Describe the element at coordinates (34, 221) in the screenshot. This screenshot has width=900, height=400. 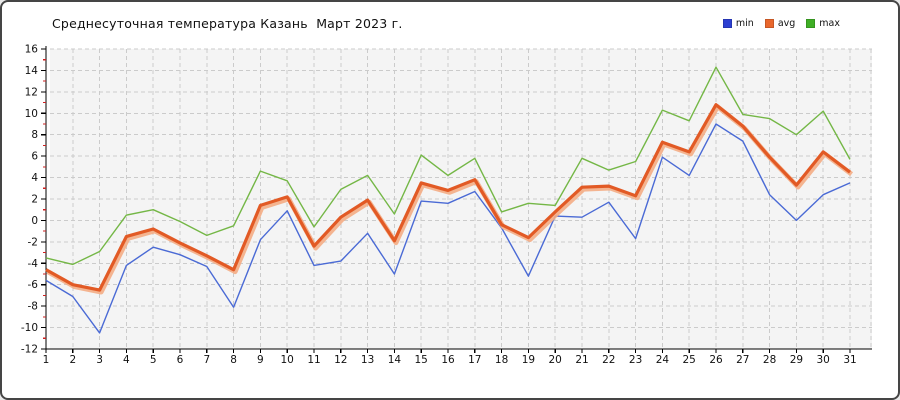
I see `svg-text: 0` at that location.